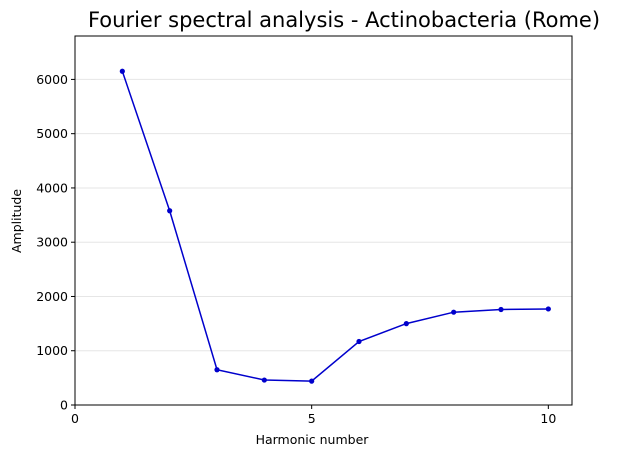 The height and width of the screenshot is (459, 620). What do you see at coordinates (52, 187) in the screenshot?
I see `y-tick-label: 4000` at bounding box center [52, 187].